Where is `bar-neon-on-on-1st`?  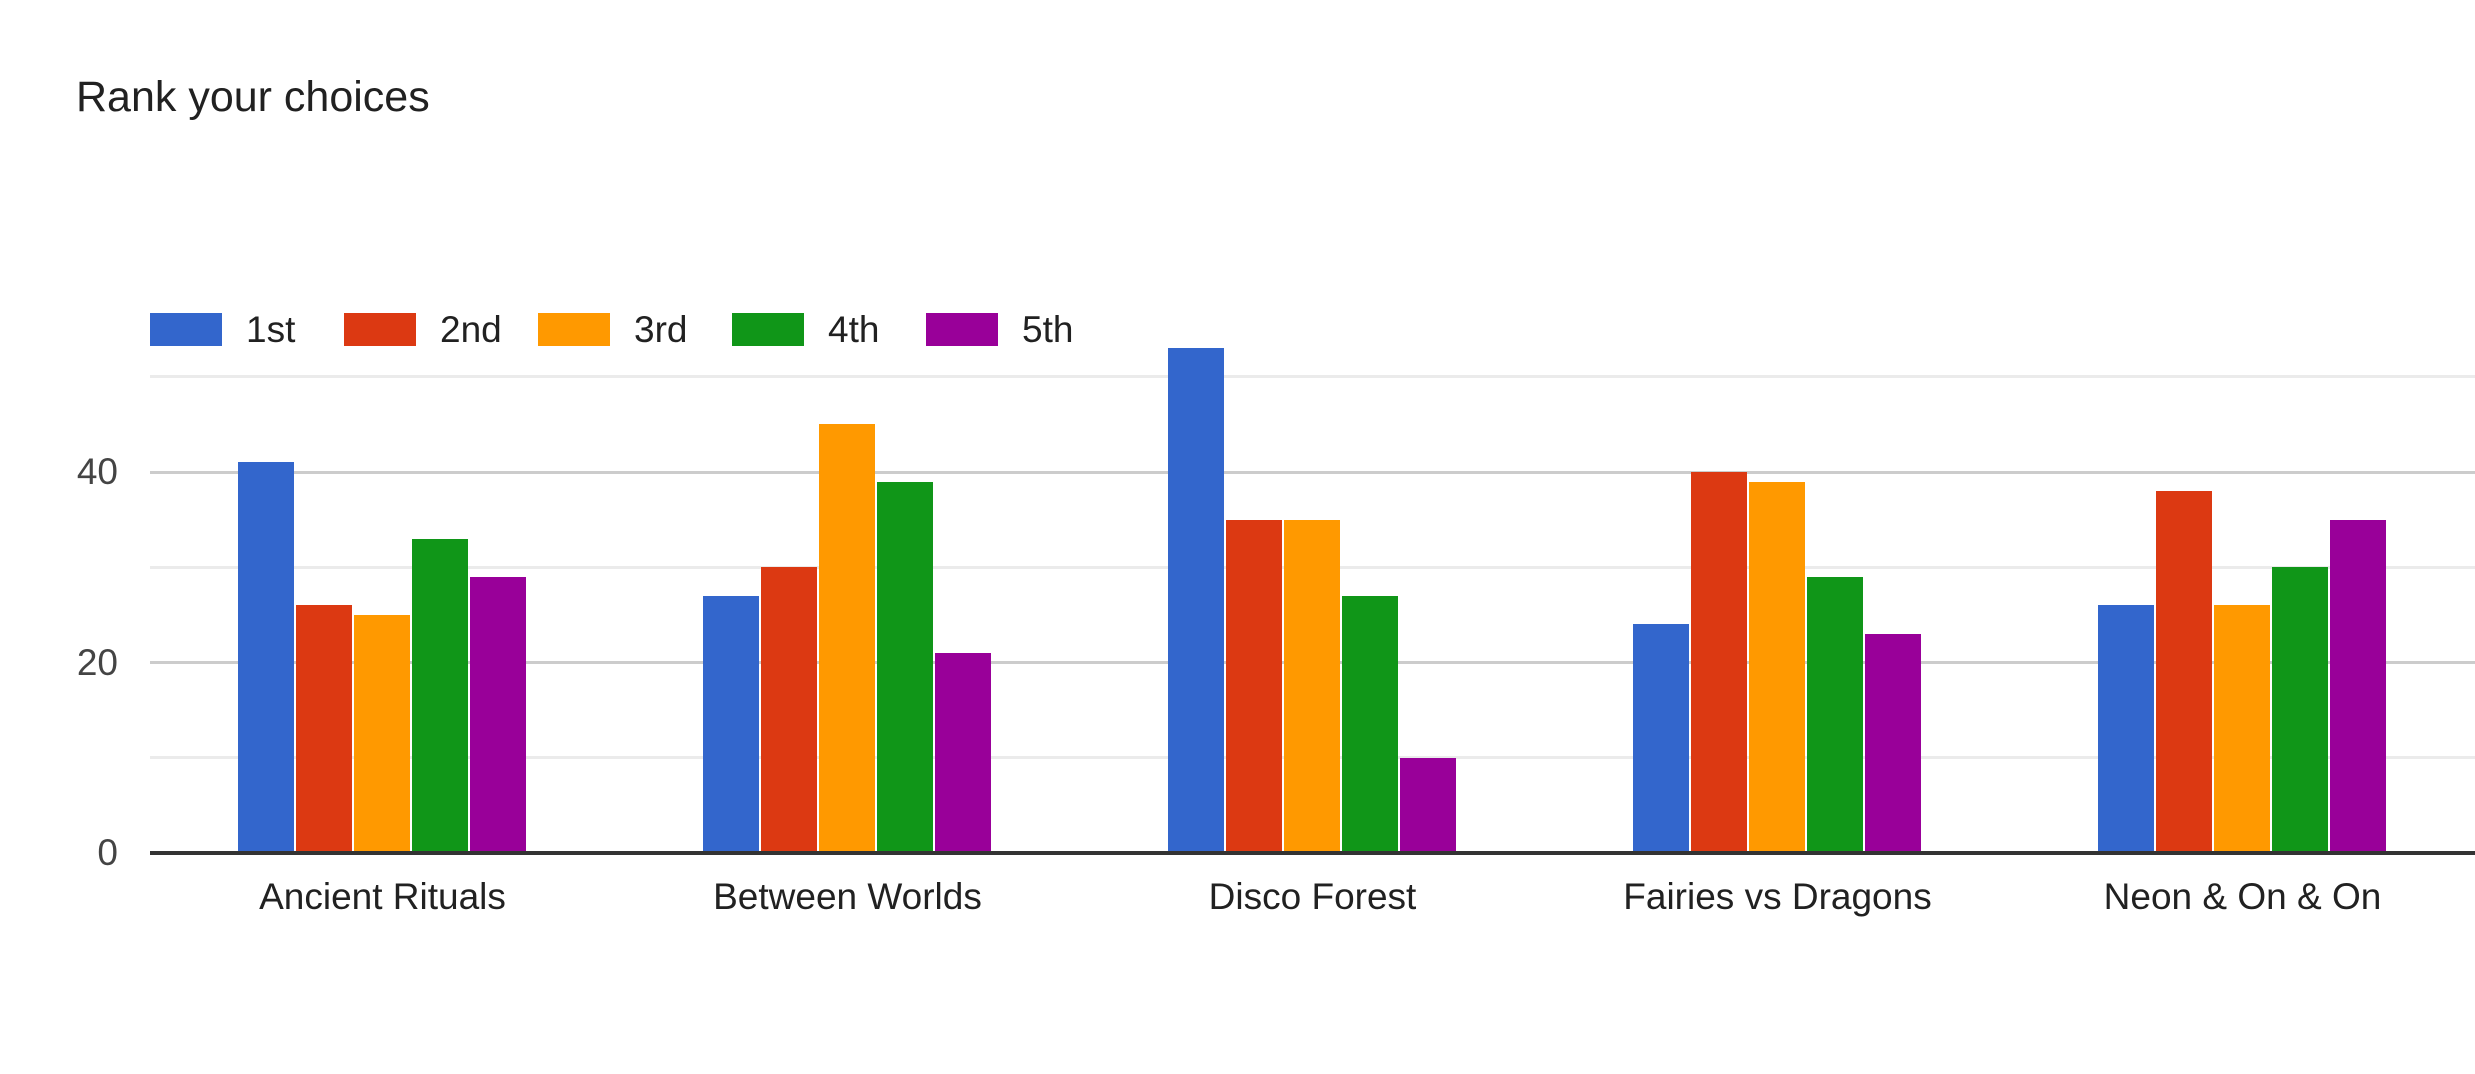
bar-neon-on-on-1st is located at coordinates (2126, 729).